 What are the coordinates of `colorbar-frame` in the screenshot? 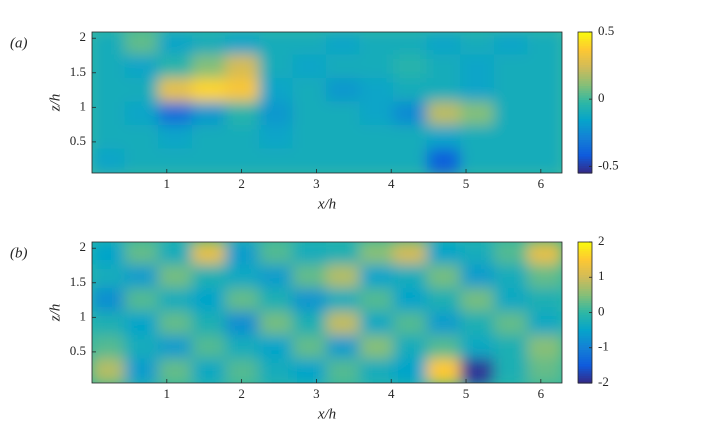 It's located at (585, 102).